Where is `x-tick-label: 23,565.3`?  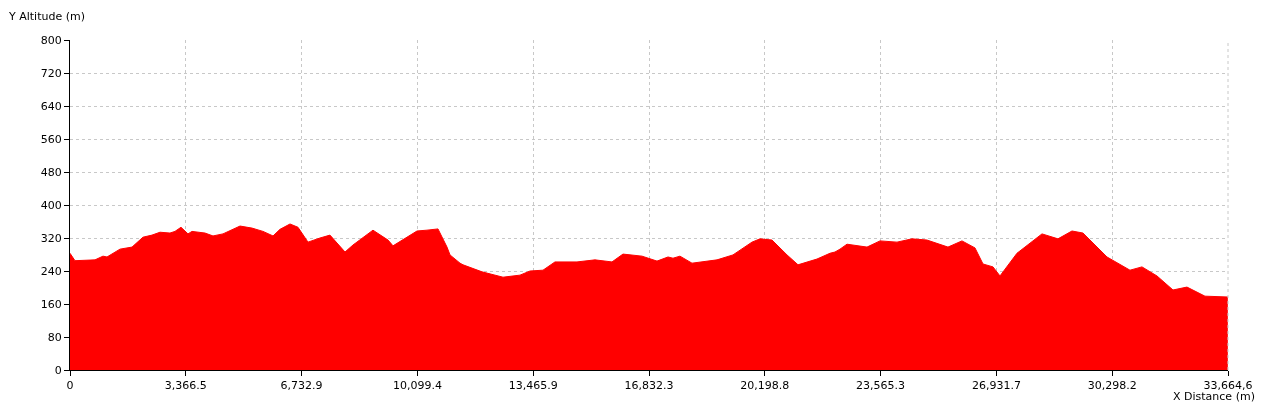 x-tick-label: 23,565.3 is located at coordinates (881, 386).